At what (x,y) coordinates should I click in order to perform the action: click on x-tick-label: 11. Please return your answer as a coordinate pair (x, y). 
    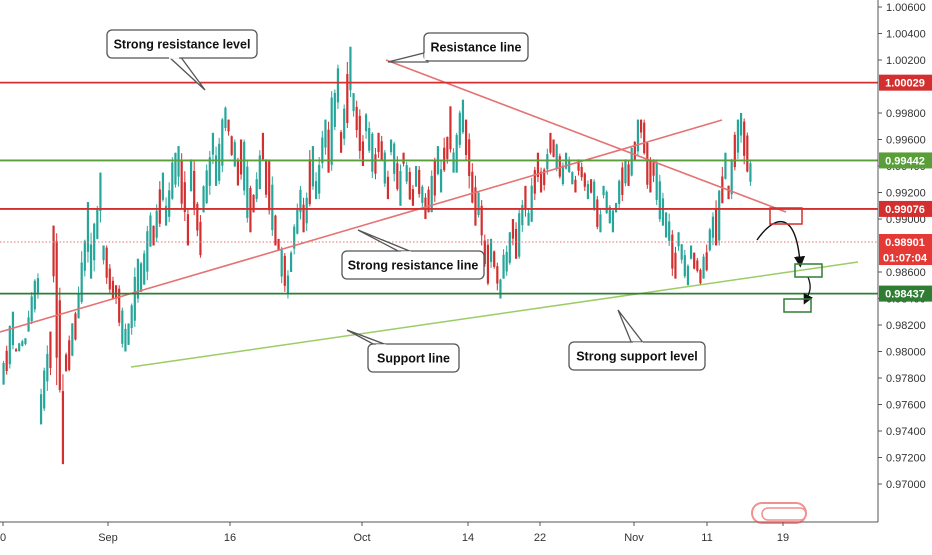
    Looking at the image, I should click on (706, 538).